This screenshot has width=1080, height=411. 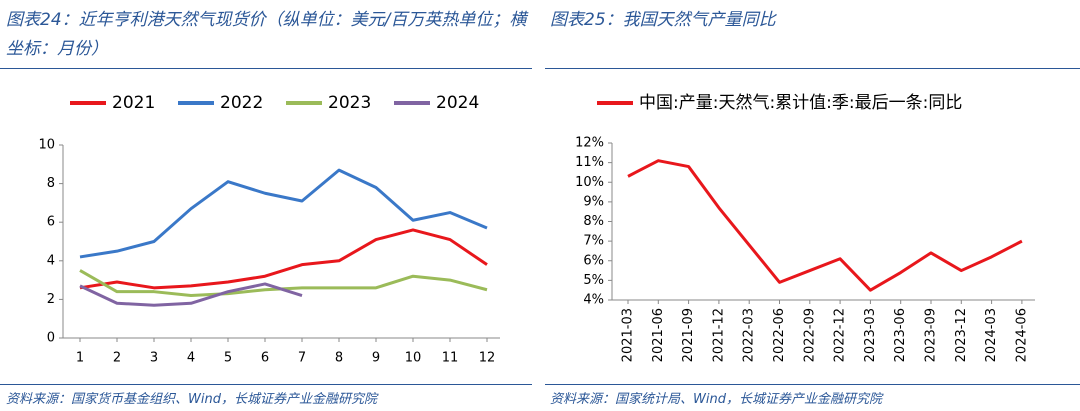 I want to click on x-tick-label: 9, so click(x=376, y=358).